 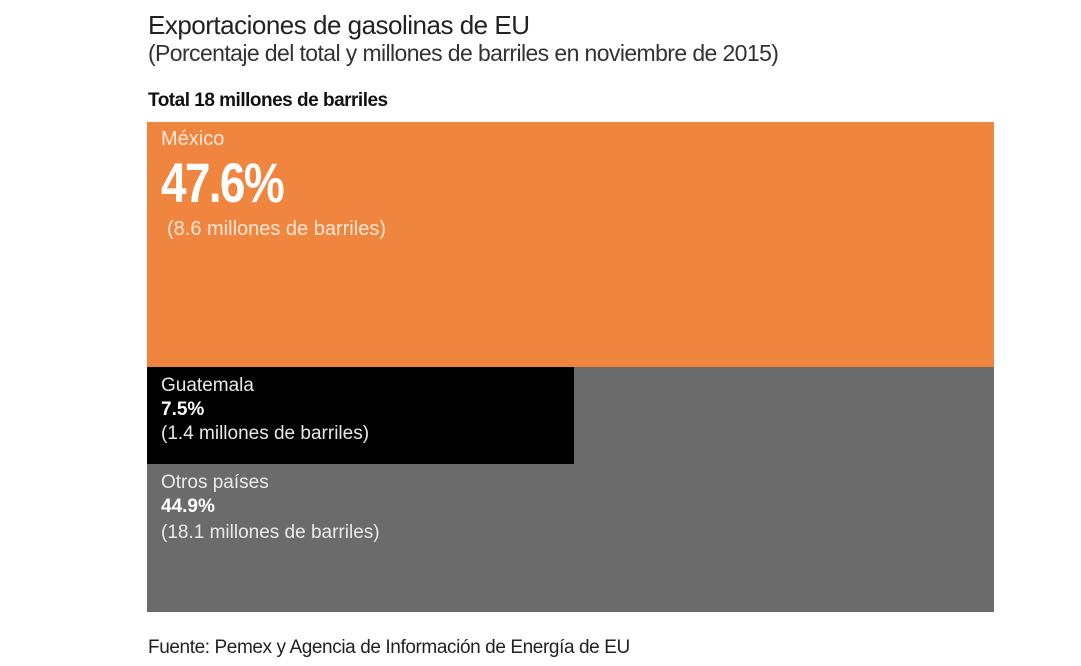 I want to click on segment-detail: (8.6 millones de barriles), so click(x=276, y=229).